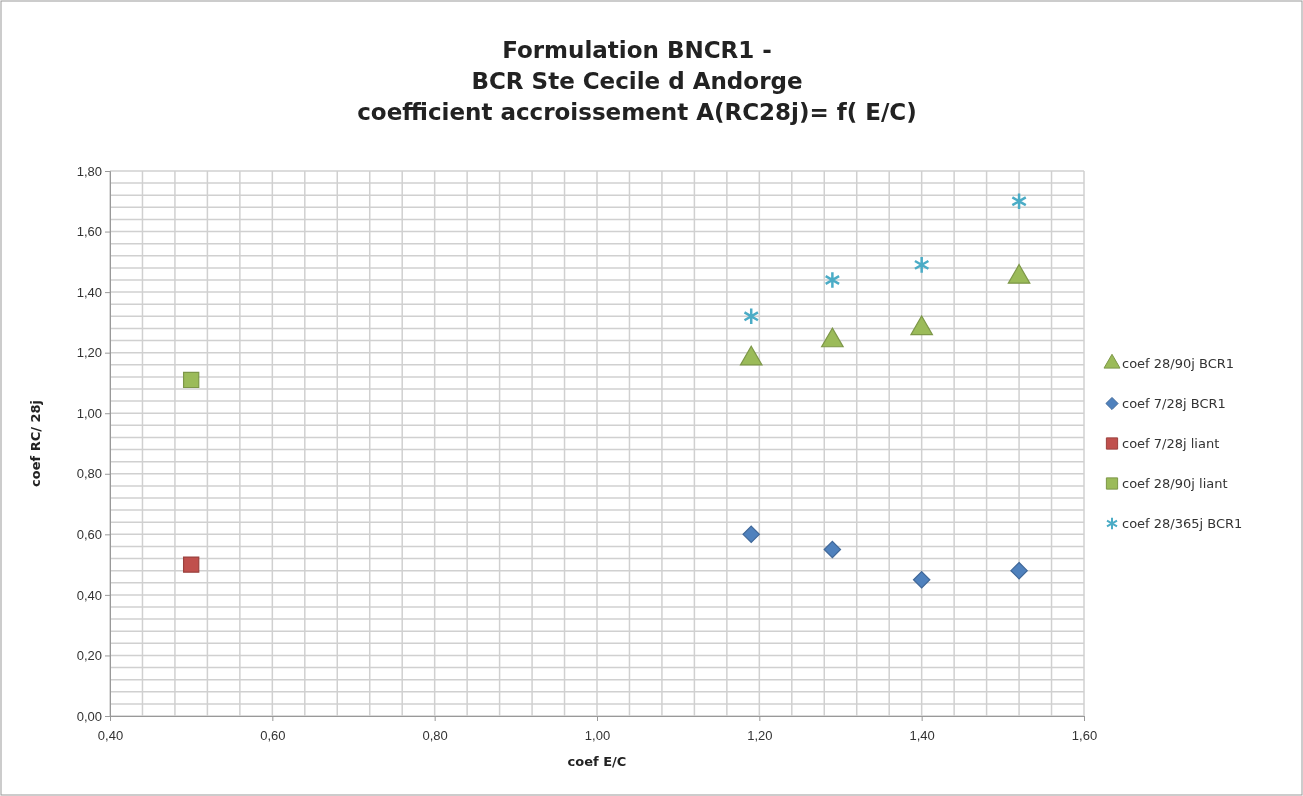 This screenshot has height=796, width=1303. What do you see at coordinates (89, 656) in the screenshot?
I see `y-tick-label: 0,20` at bounding box center [89, 656].